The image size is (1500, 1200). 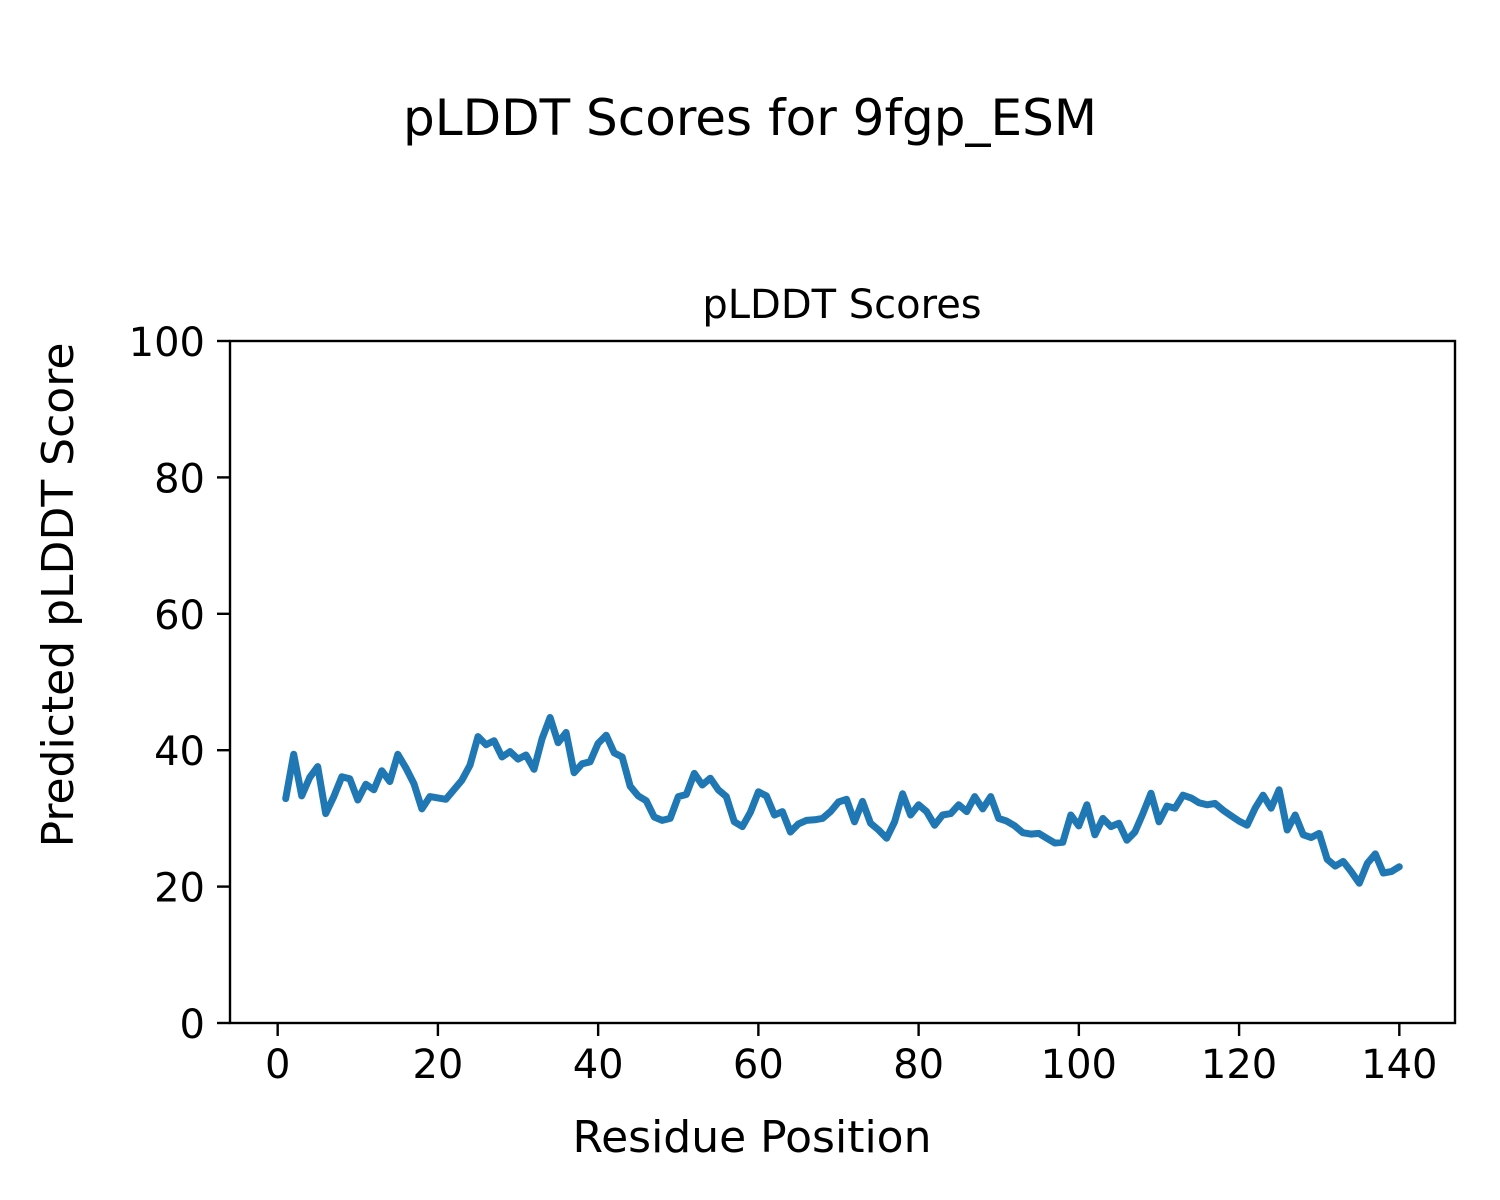 What do you see at coordinates (179, 752) in the screenshot?
I see `y-tick-label: 40` at bounding box center [179, 752].